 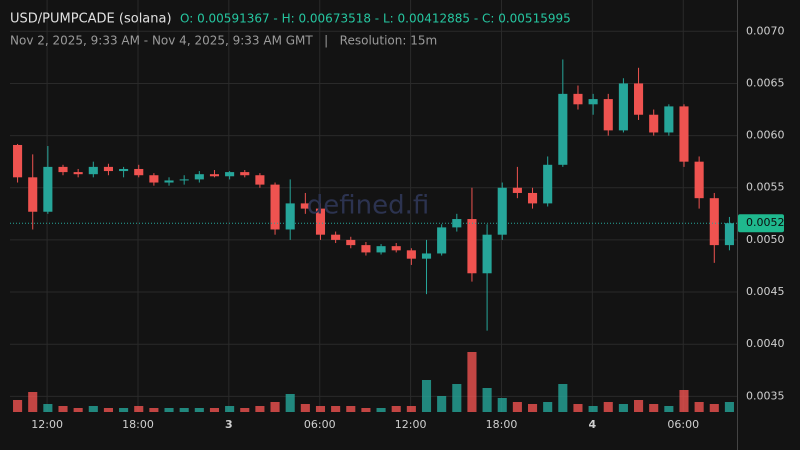 What do you see at coordinates (320, 424) in the screenshot?
I see `x-tick-label: 06:00` at bounding box center [320, 424].